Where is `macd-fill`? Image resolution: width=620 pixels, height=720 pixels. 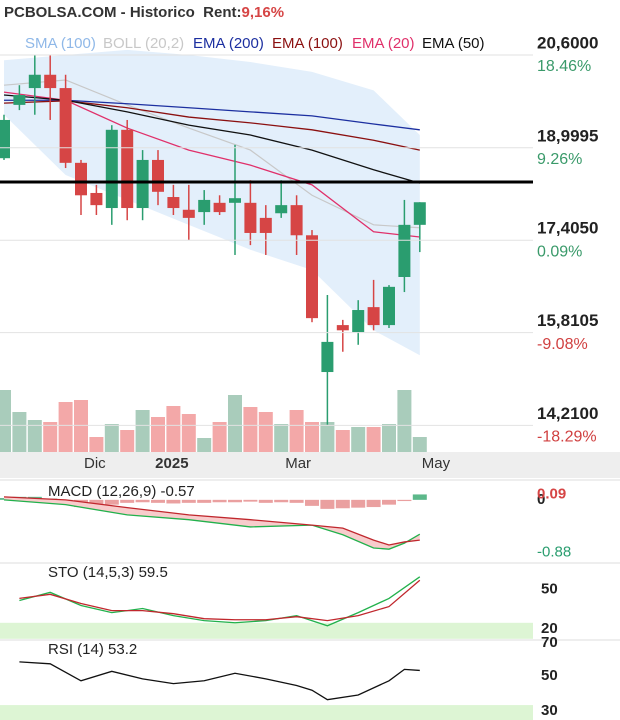 macd-fill is located at coordinates (212, 523).